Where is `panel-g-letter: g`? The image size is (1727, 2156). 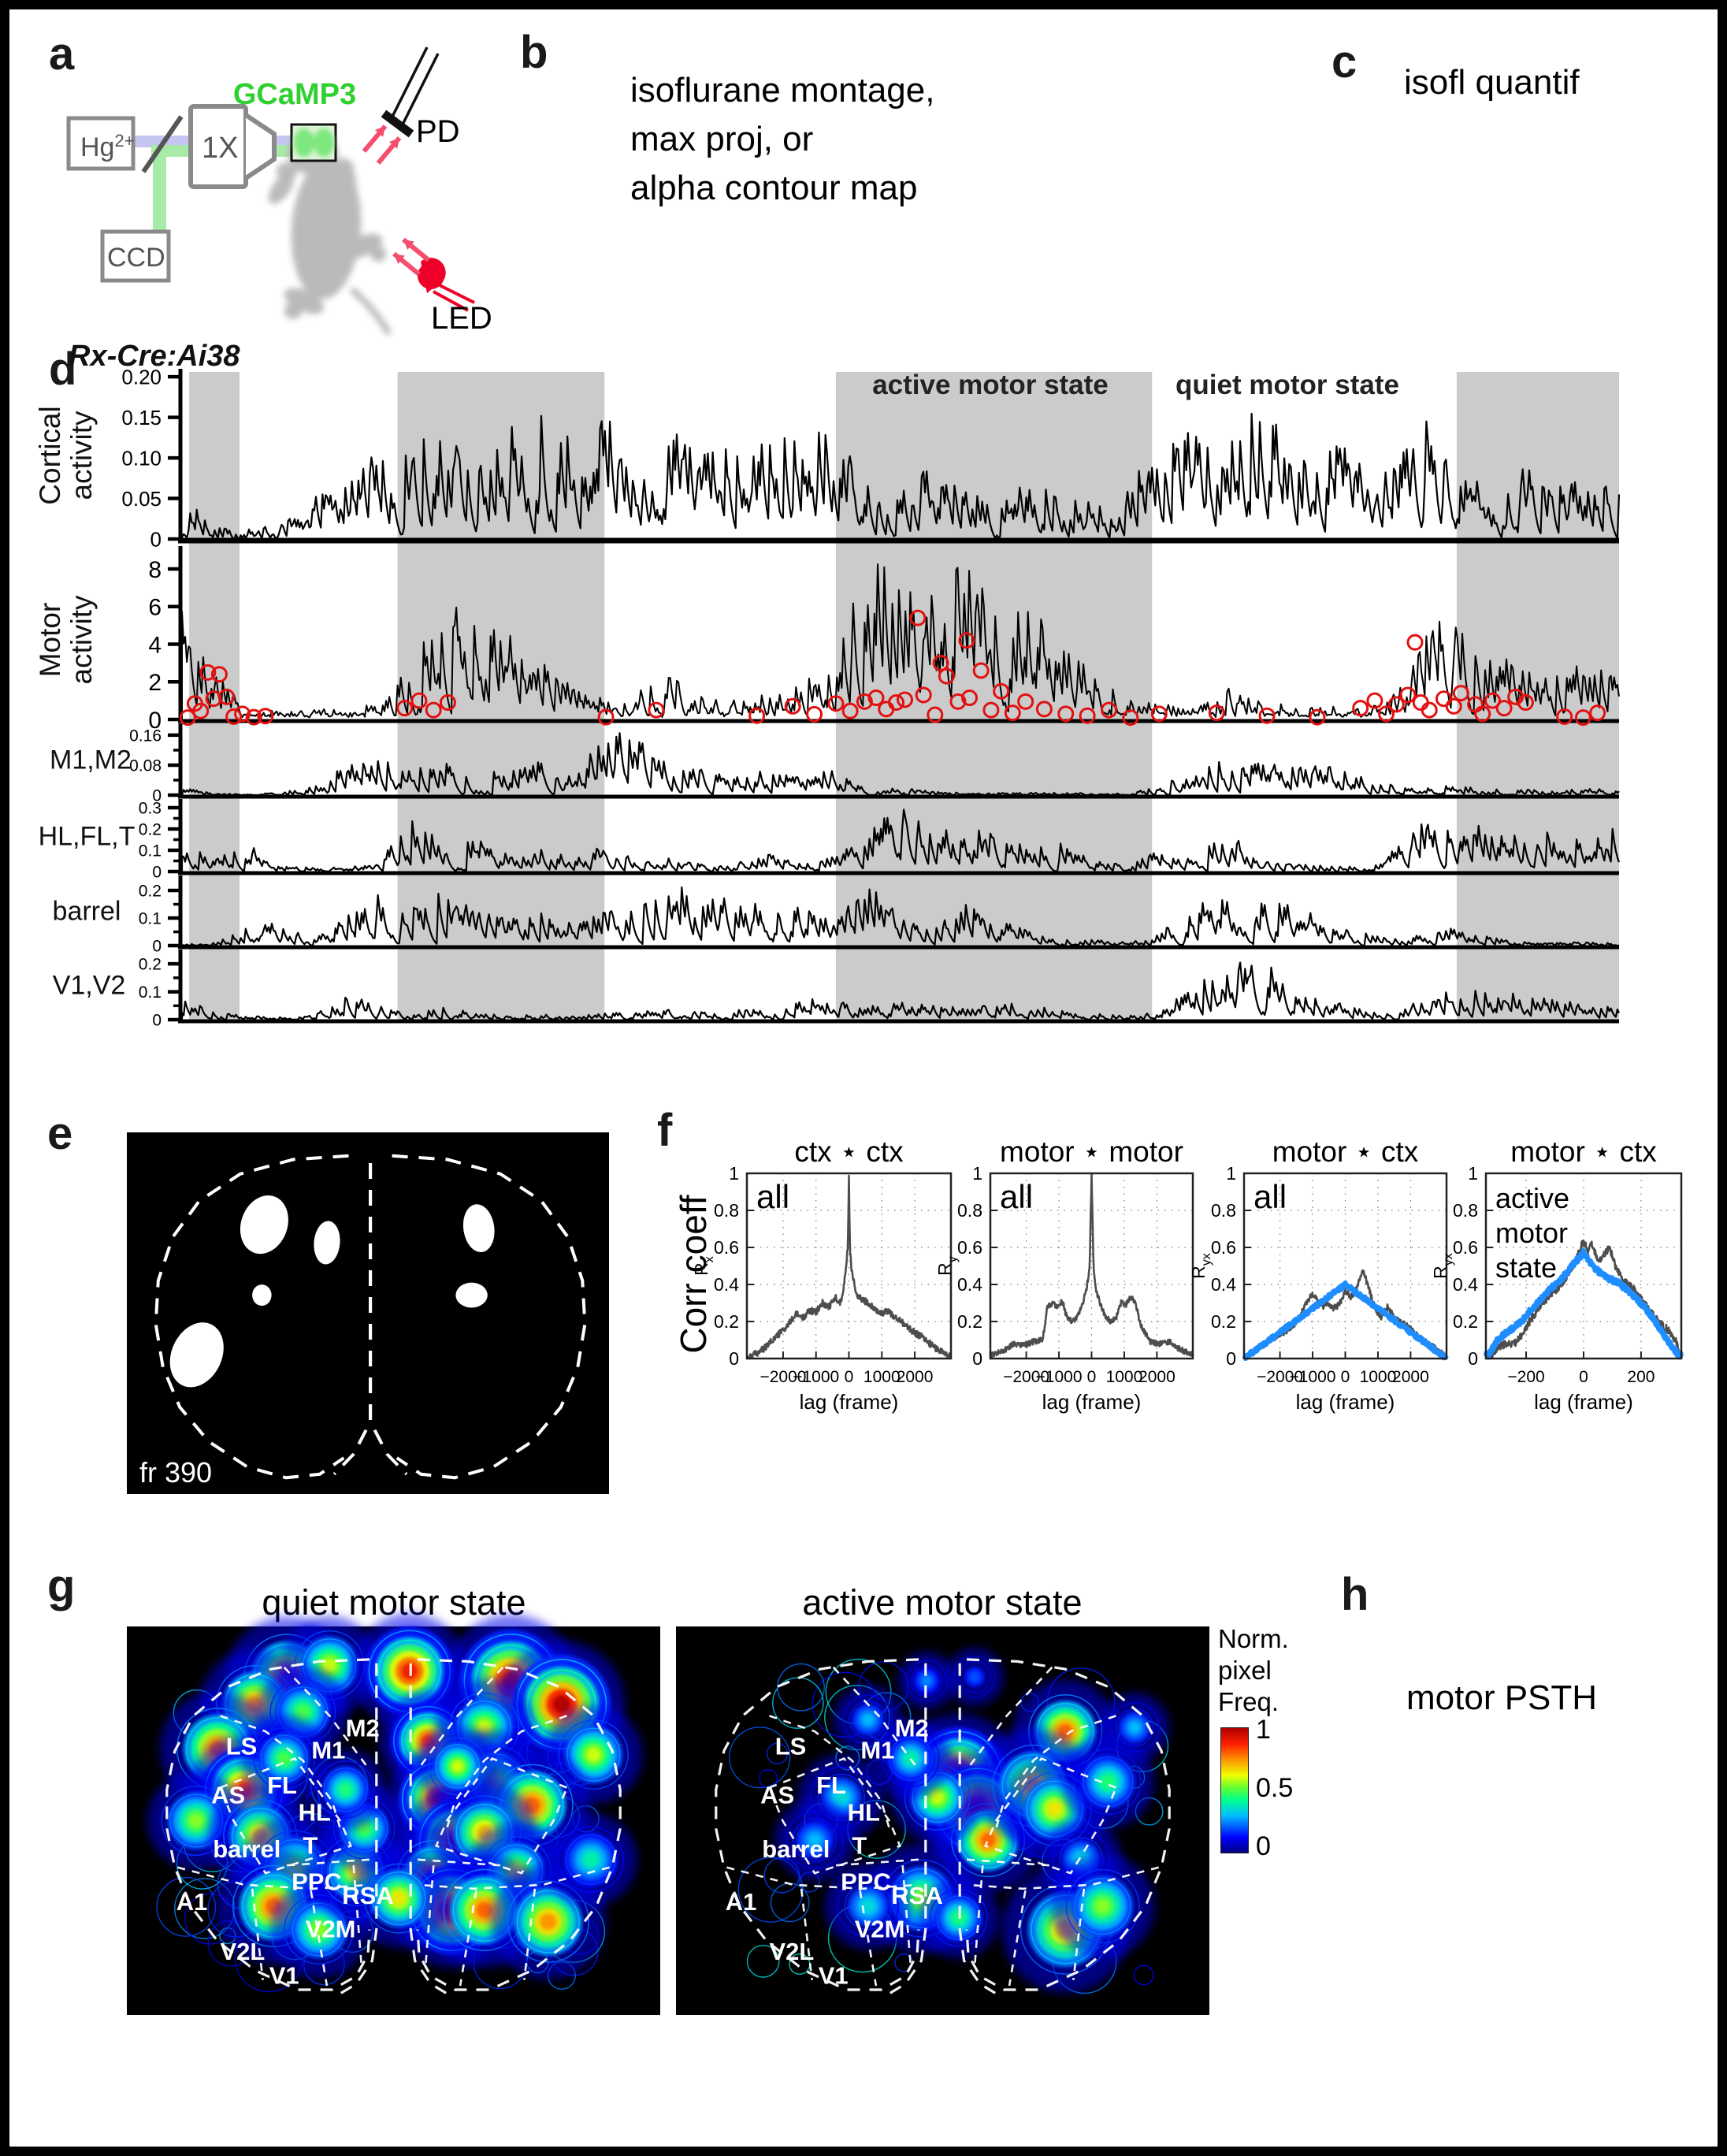
panel-g-letter: g is located at coordinates (61, 1585).